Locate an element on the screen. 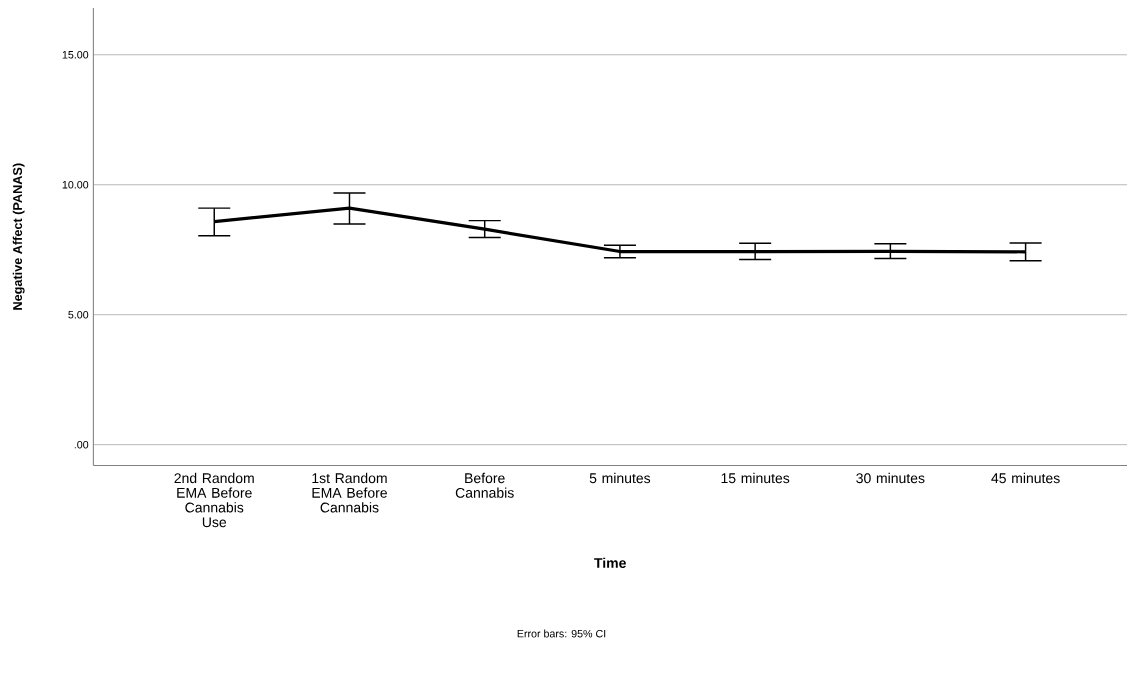 Image resolution: width=1131 pixels, height=678 pixels. x-tick-label: Before Cannabis is located at coordinates (484, 486).